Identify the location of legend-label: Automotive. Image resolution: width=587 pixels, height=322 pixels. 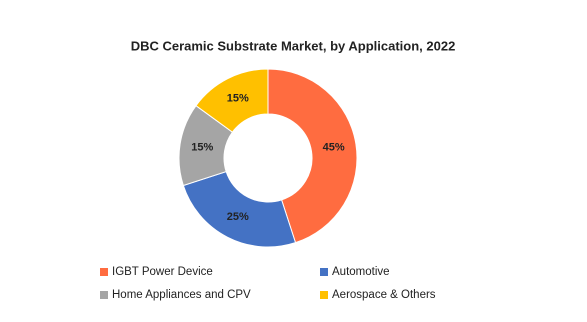
(361, 272).